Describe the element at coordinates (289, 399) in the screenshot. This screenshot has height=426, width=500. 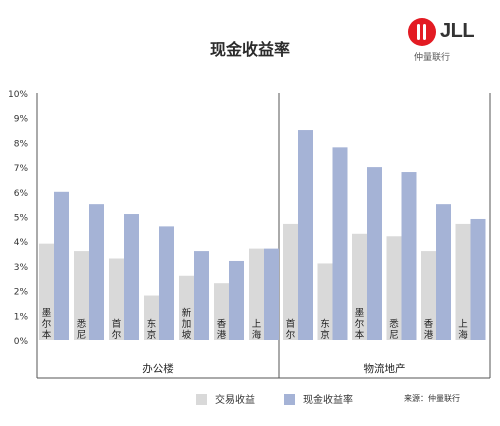
I see `legend-swatch-cash` at that location.